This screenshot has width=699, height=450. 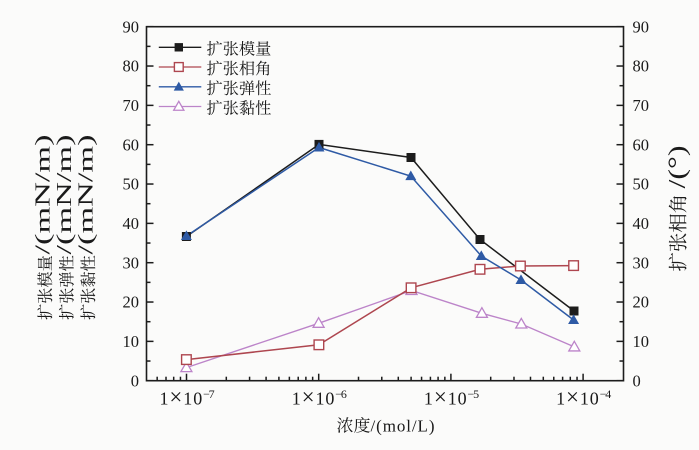 What do you see at coordinates (187, 397) in the screenshot?
I see `svg-text: 1×10⁻⁷` at bounding box center [187, 397].